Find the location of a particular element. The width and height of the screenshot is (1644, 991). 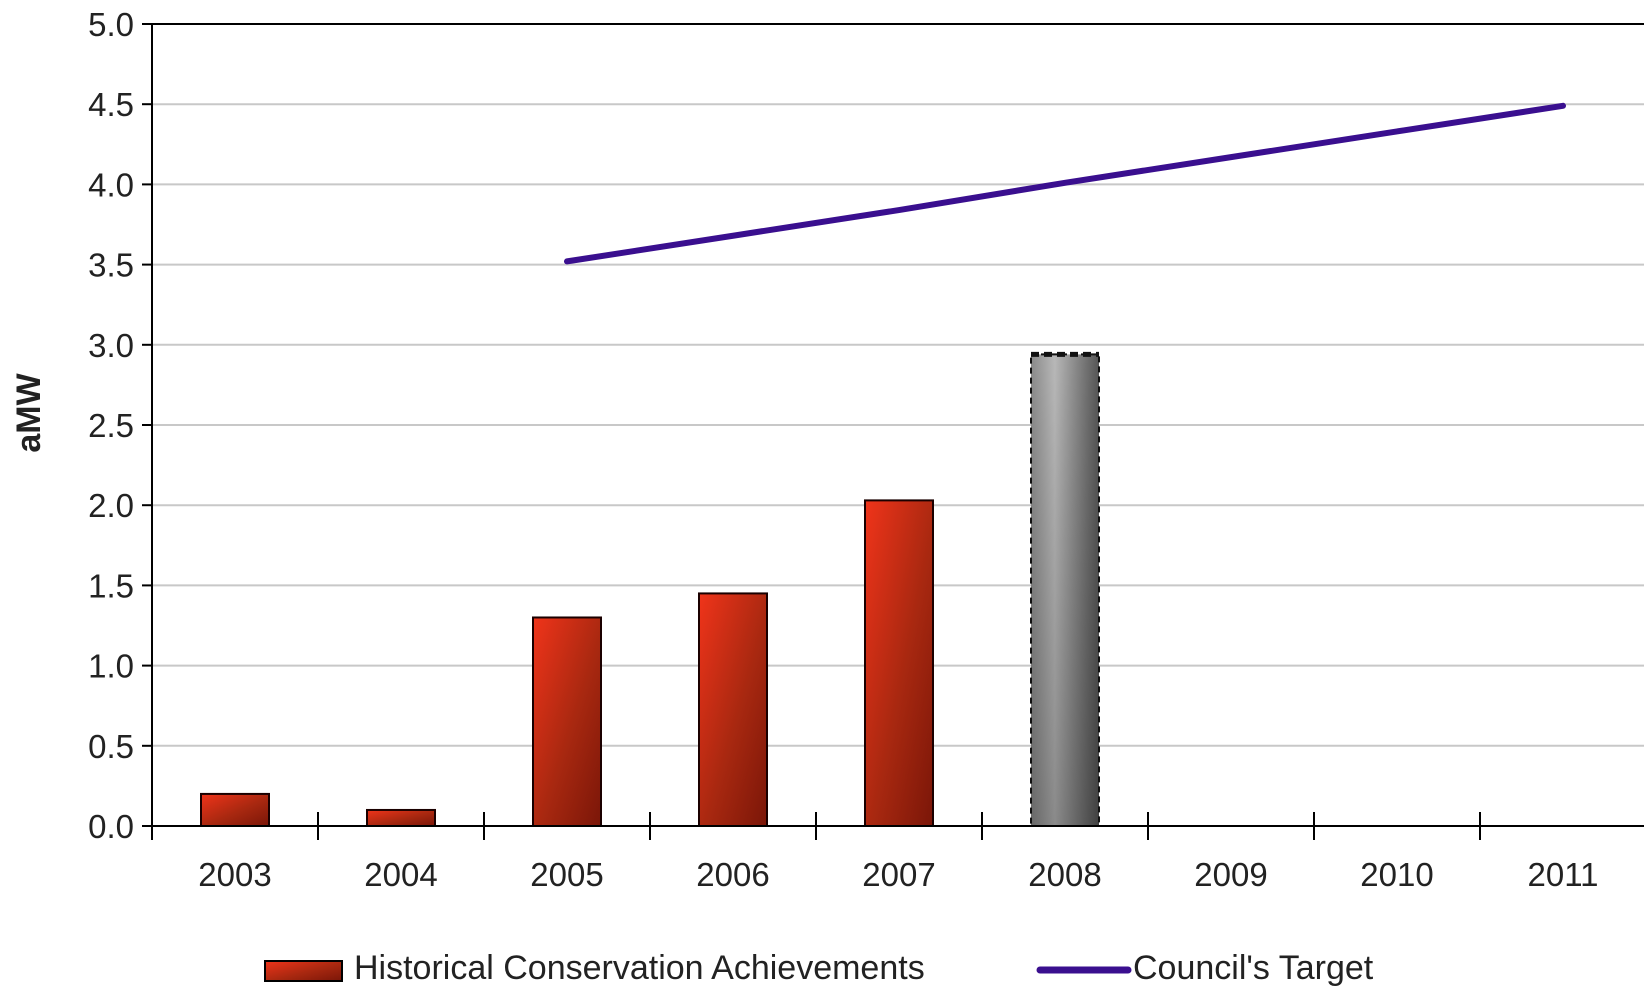

target-line-path is located at coordinates (1065, 183).